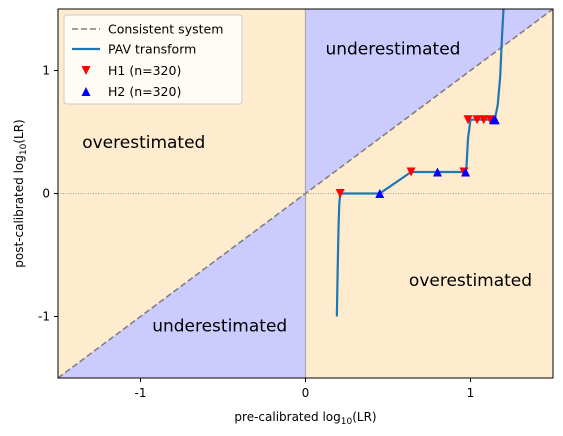 The height and width of the screenshot is (436, 563). I want to click on legend-label-pav: PAV transform, so click(152, 49).